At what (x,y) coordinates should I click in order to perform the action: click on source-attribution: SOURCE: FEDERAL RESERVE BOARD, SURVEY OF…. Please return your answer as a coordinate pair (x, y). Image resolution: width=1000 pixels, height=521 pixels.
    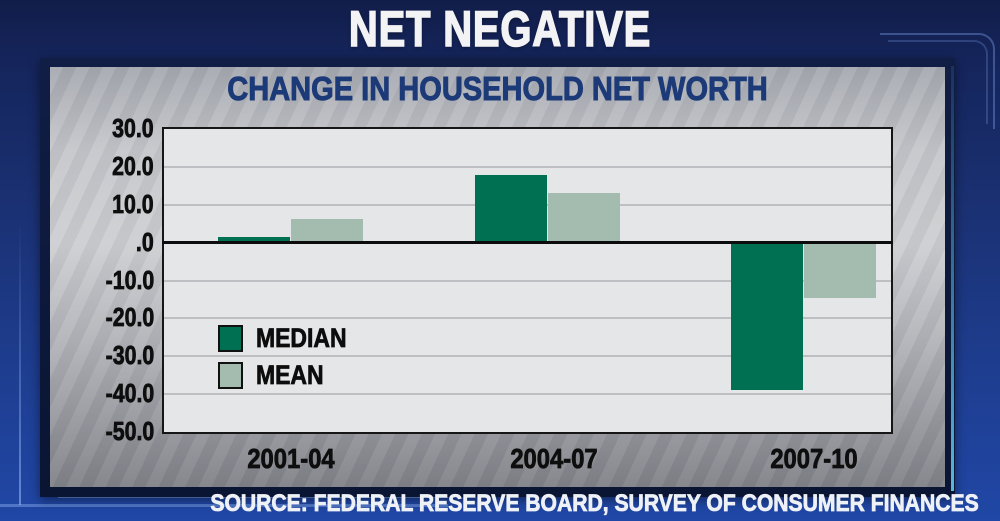
    Looking at the image, I should click on (594, 504).